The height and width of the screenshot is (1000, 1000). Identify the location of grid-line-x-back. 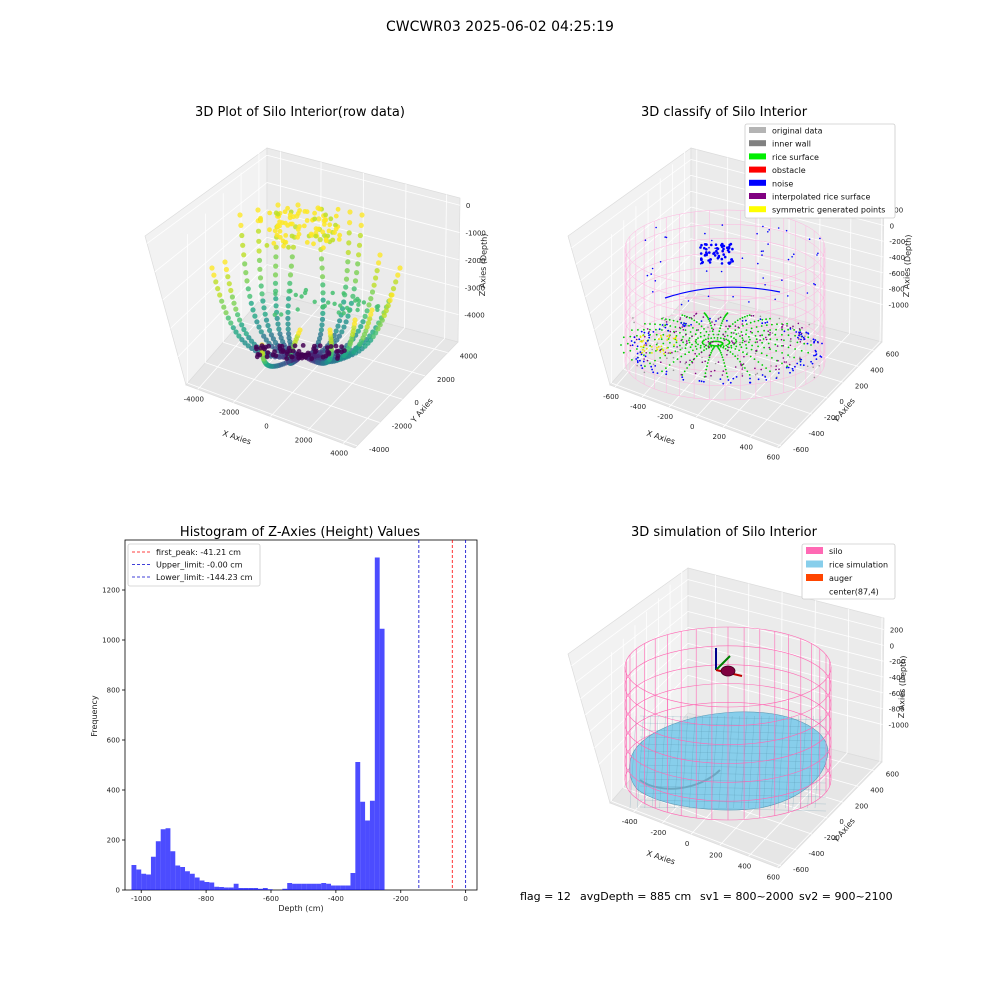
(881, 689).